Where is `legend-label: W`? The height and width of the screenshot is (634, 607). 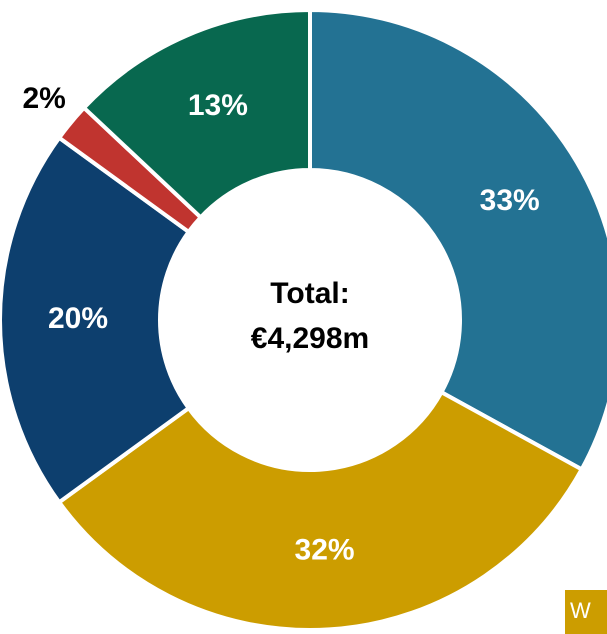 legend-label: W is located at coordinates (580, 610).